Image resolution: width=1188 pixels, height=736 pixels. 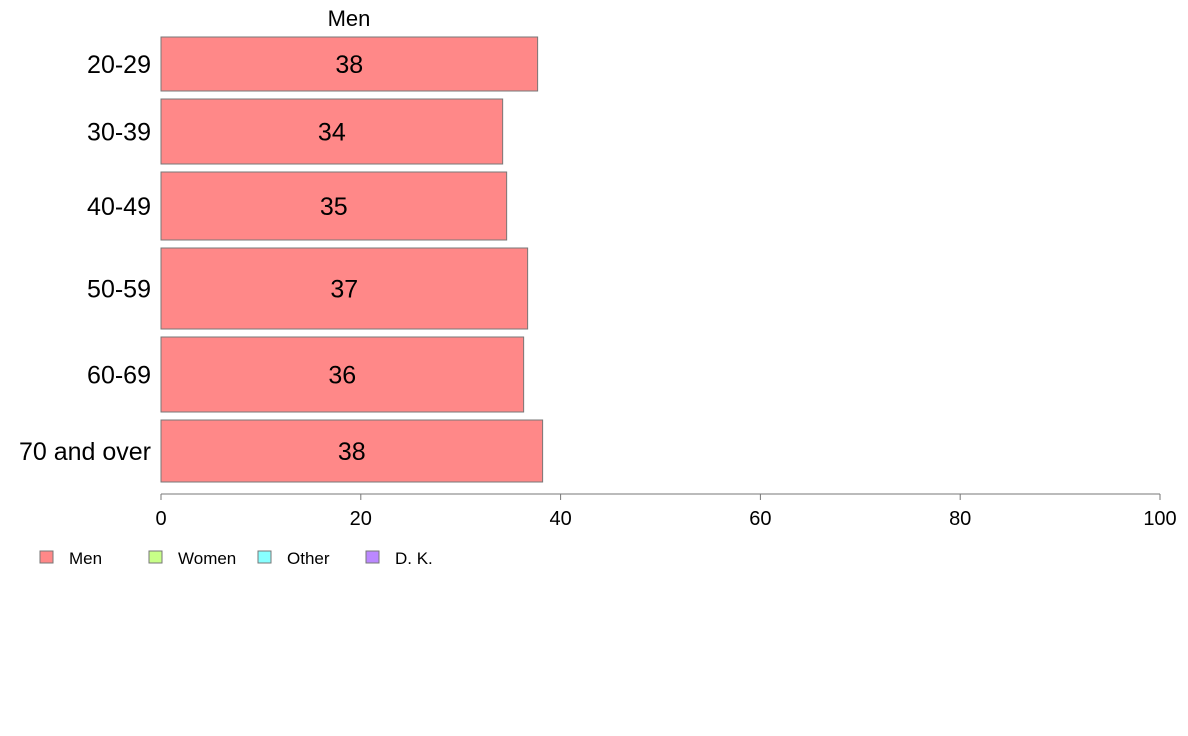 I want to click on bar-value-label: 36, so click(x=342, y=376).